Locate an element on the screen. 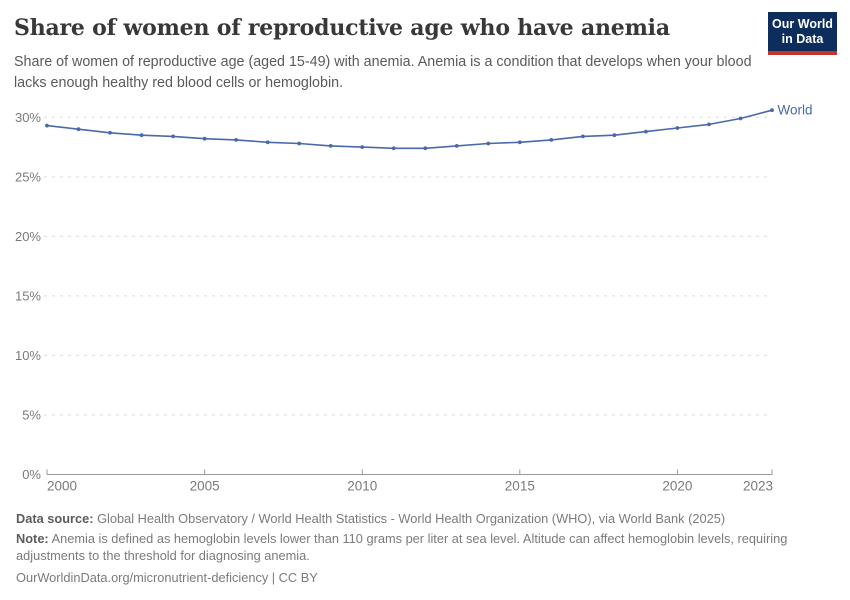 This screenshot has height=600, width=850. data-point-2020 is located at coordinates (677, 128).